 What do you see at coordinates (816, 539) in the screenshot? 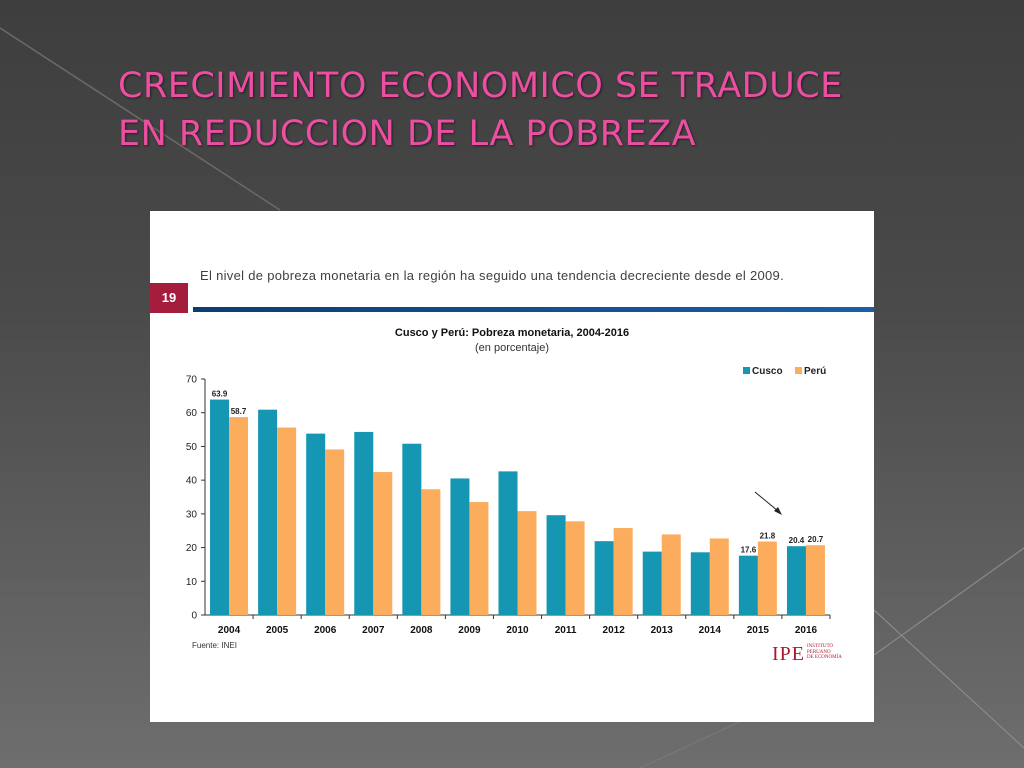
I see `data-label: 20.7` at bounding box center [816, 539].